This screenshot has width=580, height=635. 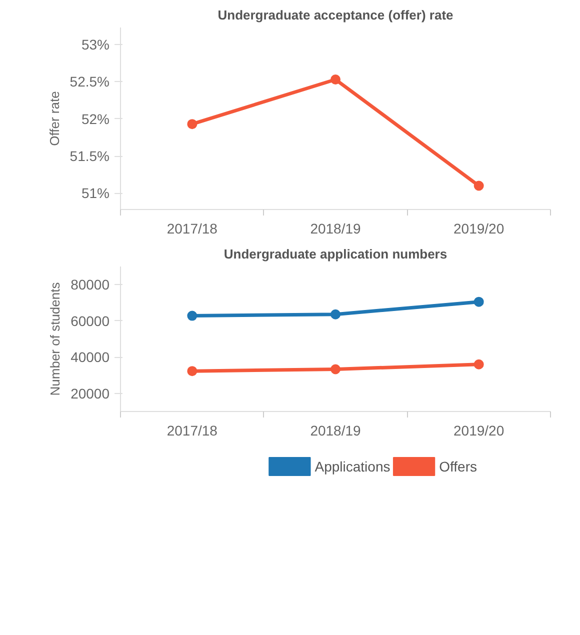 What do you see at coordinates (90, 357) in the screenshot?
I see `y-tick-label: 40000` at bounding box center [90, 357].